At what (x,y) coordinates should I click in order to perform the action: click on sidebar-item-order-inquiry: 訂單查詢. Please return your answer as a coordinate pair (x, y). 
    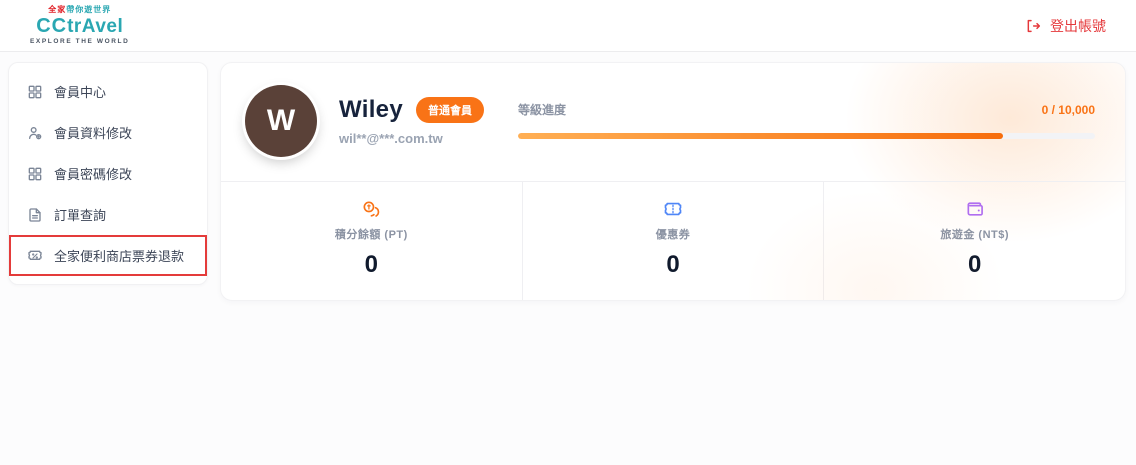
    Looking at the image, I should click on (108, 214).